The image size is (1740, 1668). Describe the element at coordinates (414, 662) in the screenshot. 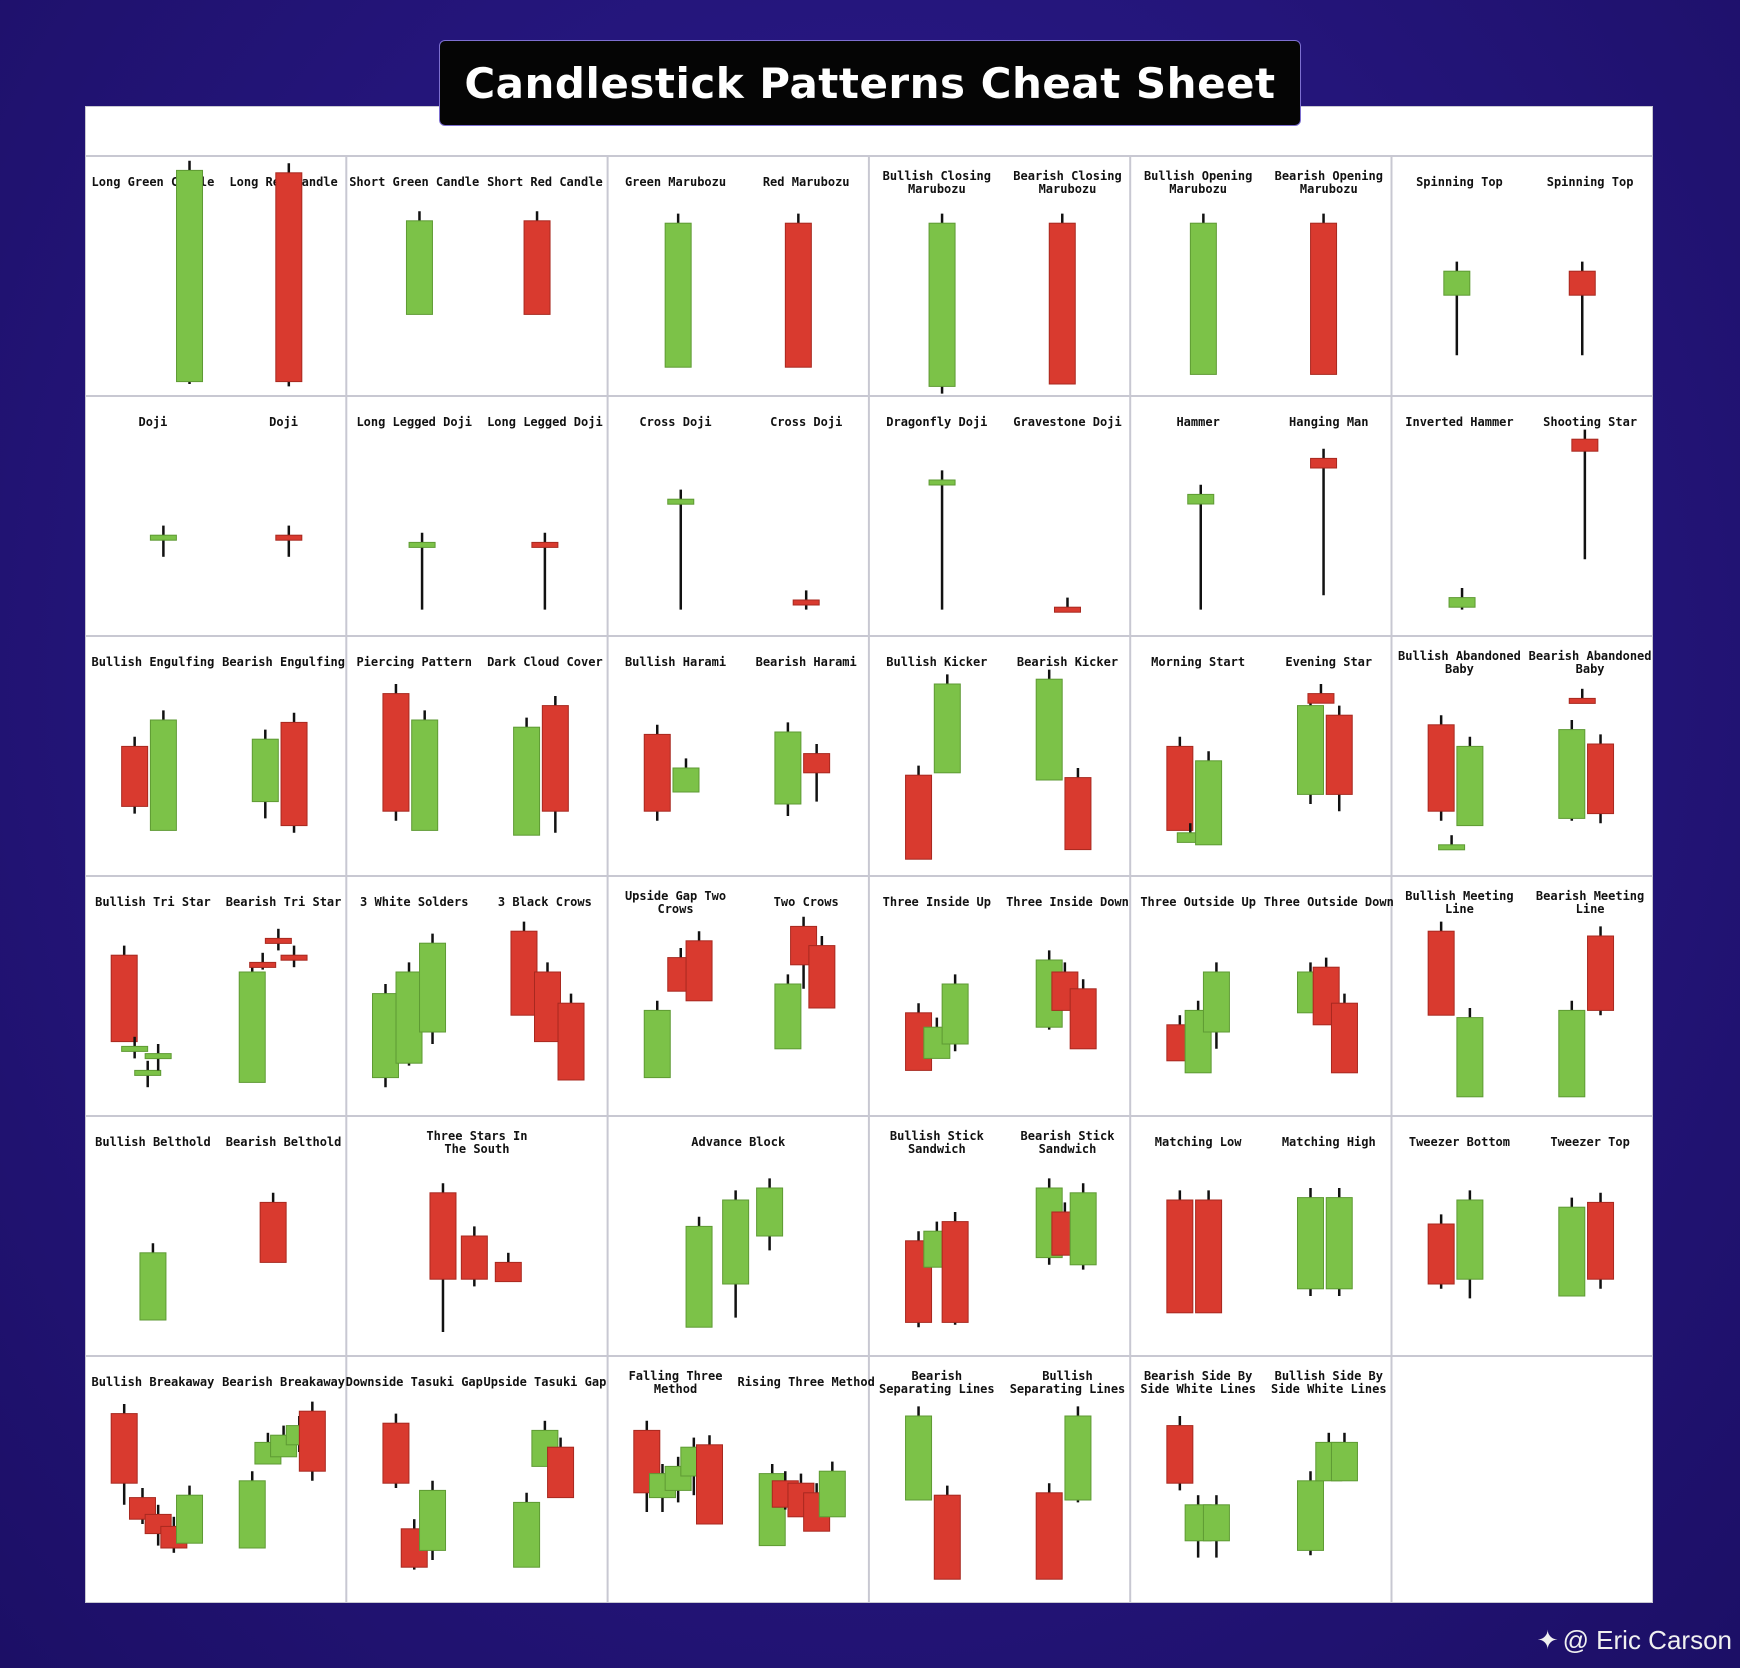

I see `pattern-label-line: Piercing Pattern` at that location.